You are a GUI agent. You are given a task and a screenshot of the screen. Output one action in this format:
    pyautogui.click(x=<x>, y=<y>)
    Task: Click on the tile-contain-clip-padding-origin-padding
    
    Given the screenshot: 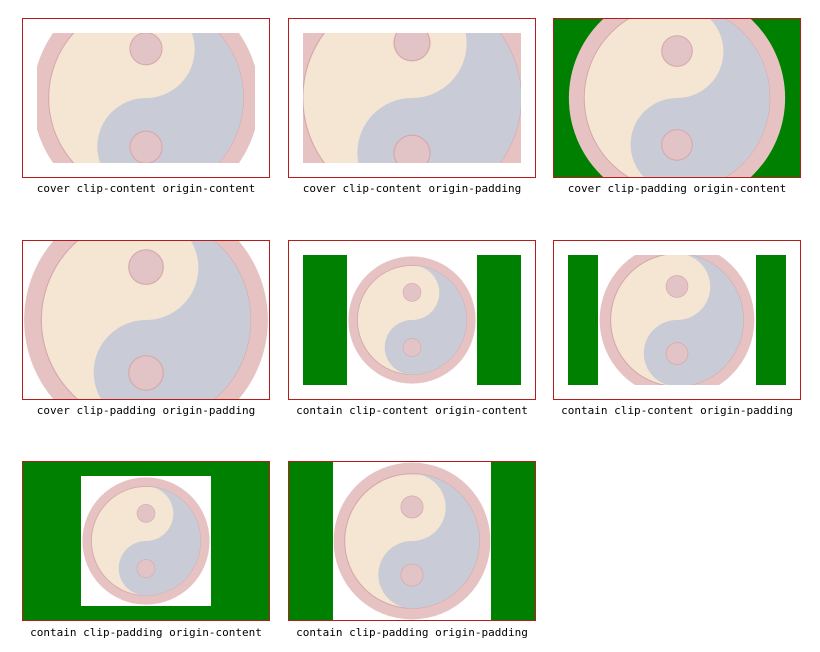 What is the action you would take?
    pyautogui.click(x=412, y=541)
    